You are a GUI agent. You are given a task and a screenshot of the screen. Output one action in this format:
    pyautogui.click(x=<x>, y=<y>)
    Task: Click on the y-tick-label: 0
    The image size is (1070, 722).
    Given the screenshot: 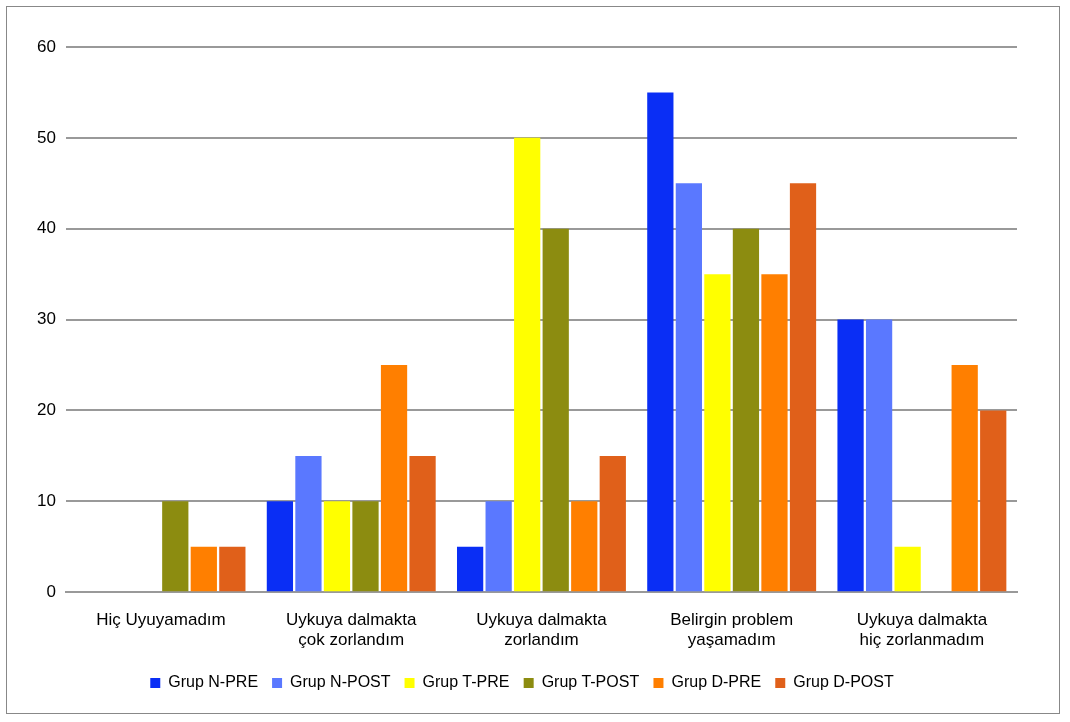 What is the action you would take?
    pyautogui.click(x=51, y=591)
    